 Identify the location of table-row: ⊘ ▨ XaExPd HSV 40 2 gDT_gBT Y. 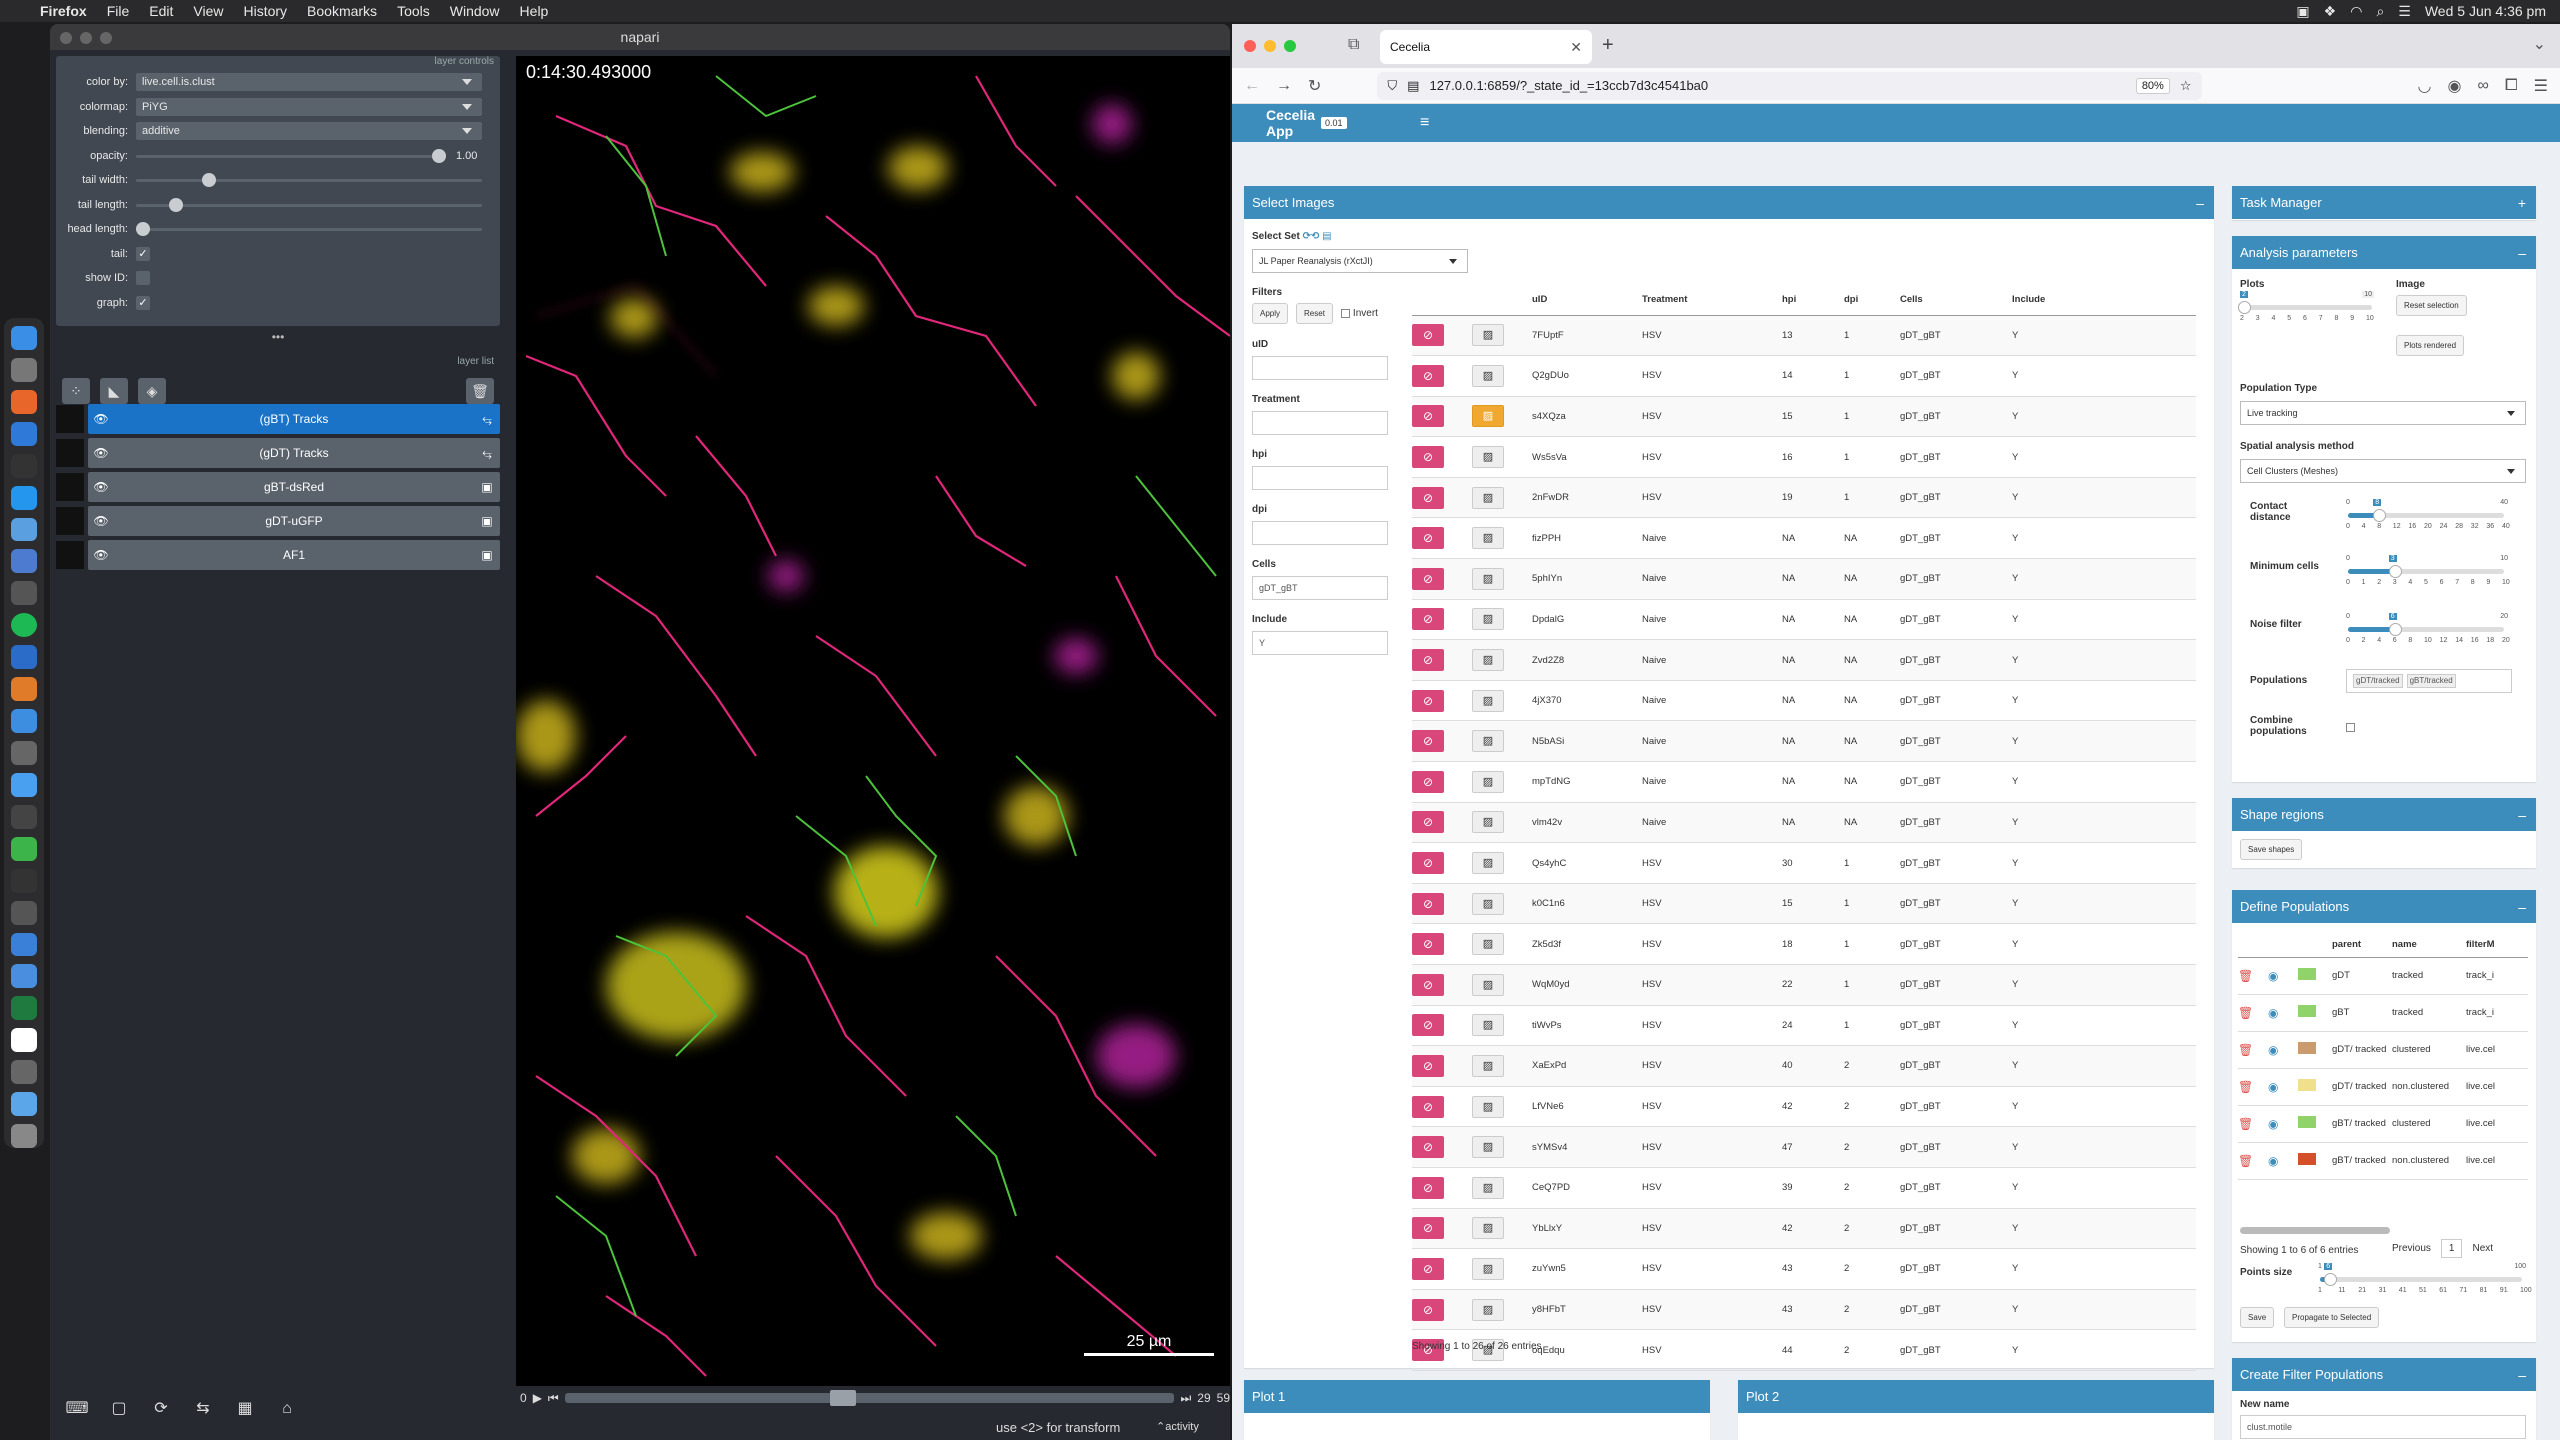
(1804, 1066).